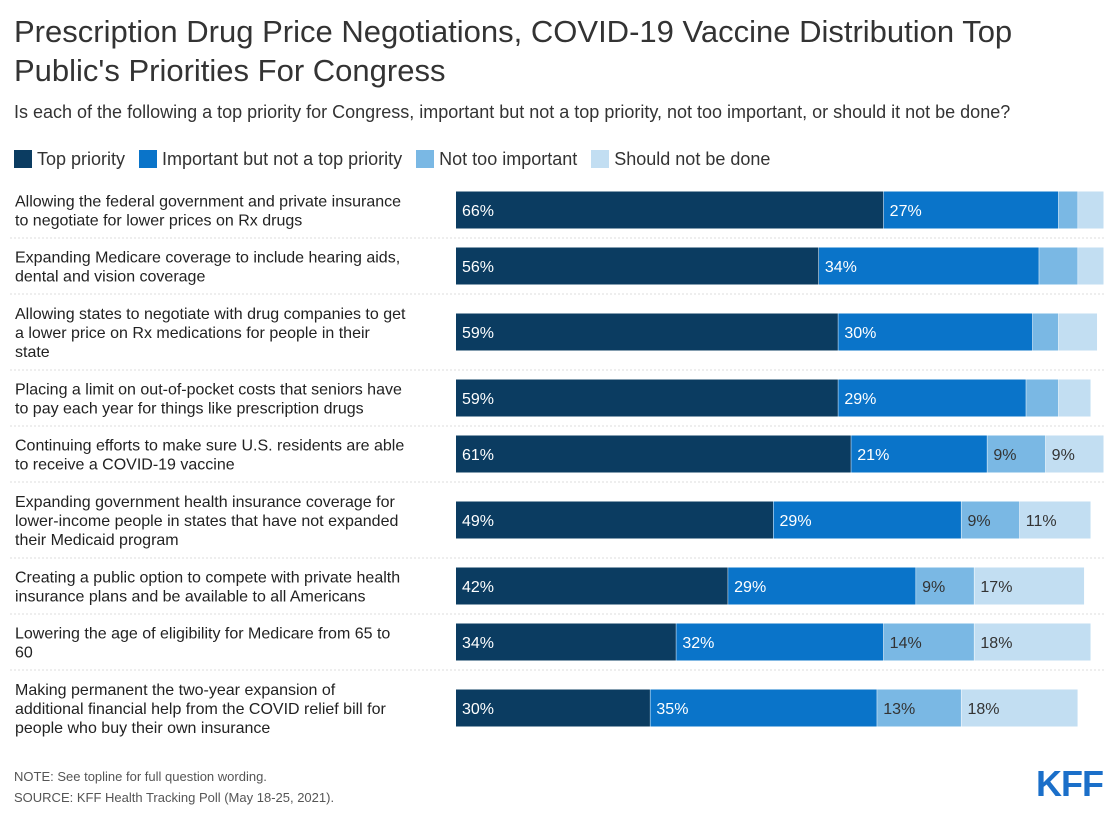 Image resolution: width=1119 pixels, height=819 pixels. Describe the element at coordinates (148, 159) in the screenshot. I see `legend-swatch-important` at that location.